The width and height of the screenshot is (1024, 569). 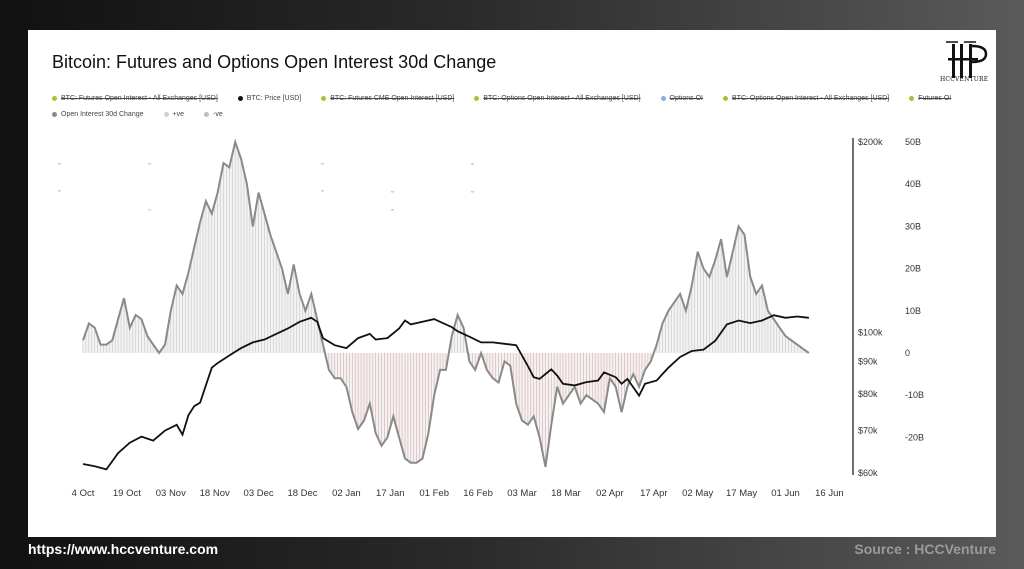 What do you see at coordinates (870, 333) in the screenshot?
I see `y-left-tick-label: $100k` at bounding box center [870, 333].